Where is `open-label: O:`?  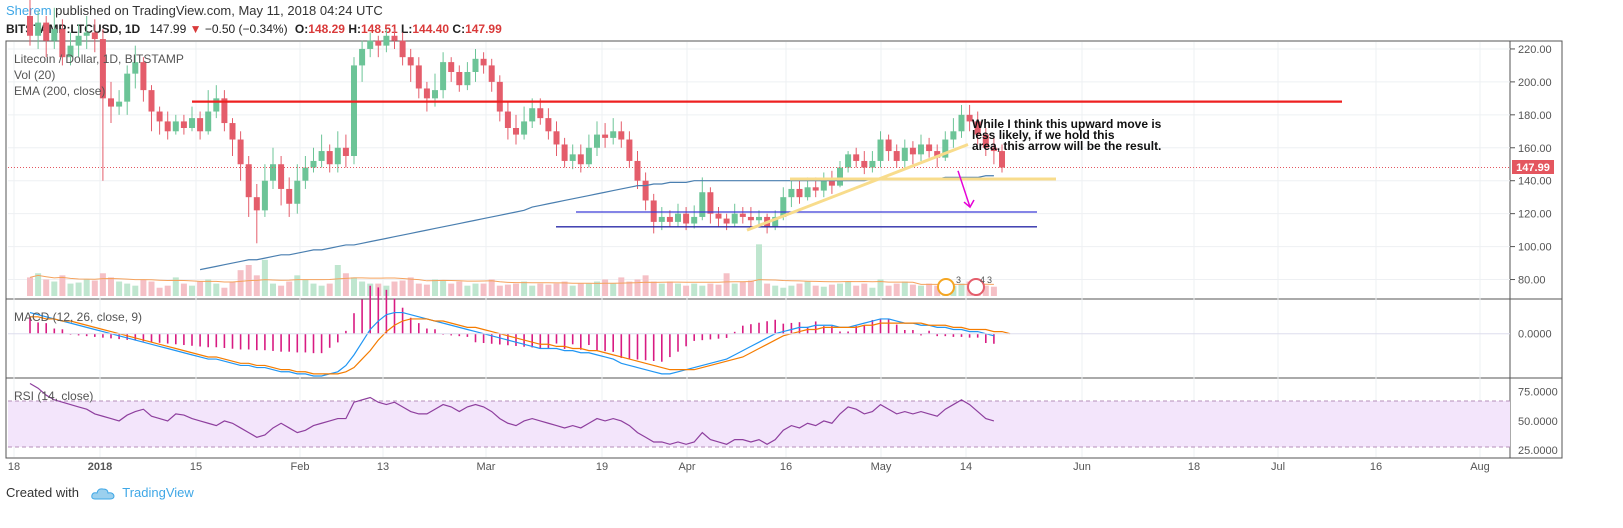 open-label: O: is located at coordinates (301, 29).